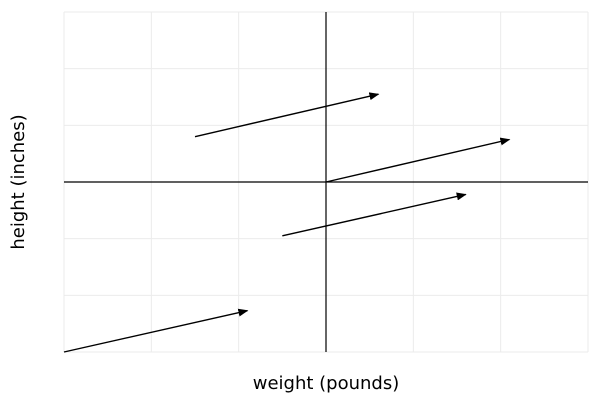  What do you see at coordinates (18, 181) in the screenshot?
I see `y-axis-title: height (inches)` at bounding box center [18, 181].